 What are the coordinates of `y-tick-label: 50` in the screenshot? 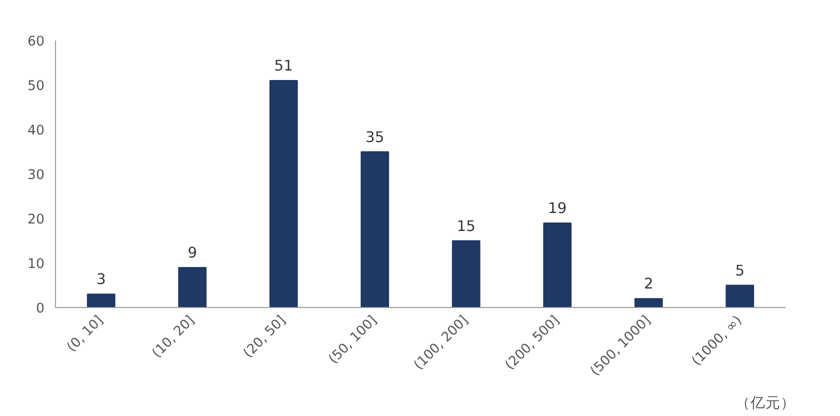 It's located at (36, 86).